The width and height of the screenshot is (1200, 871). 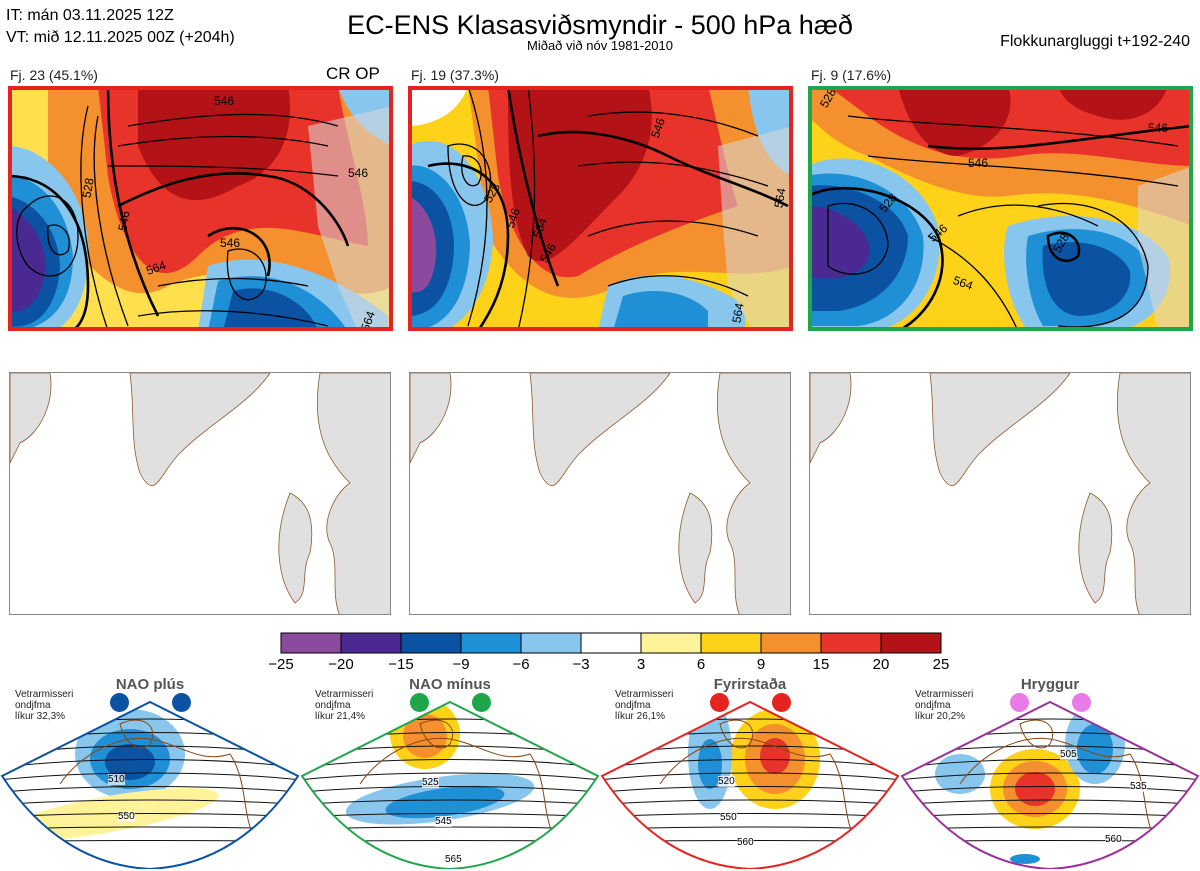 What do you see at coordinates (600, 45) in the screenshot?
I see `page-subtitle: Miðað við nóv 1981-2010` at bounding box center [600, 45].